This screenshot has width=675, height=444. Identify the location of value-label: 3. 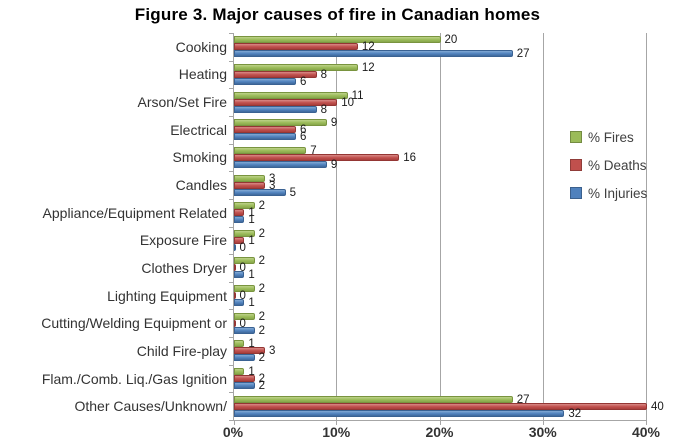
(272, 178).